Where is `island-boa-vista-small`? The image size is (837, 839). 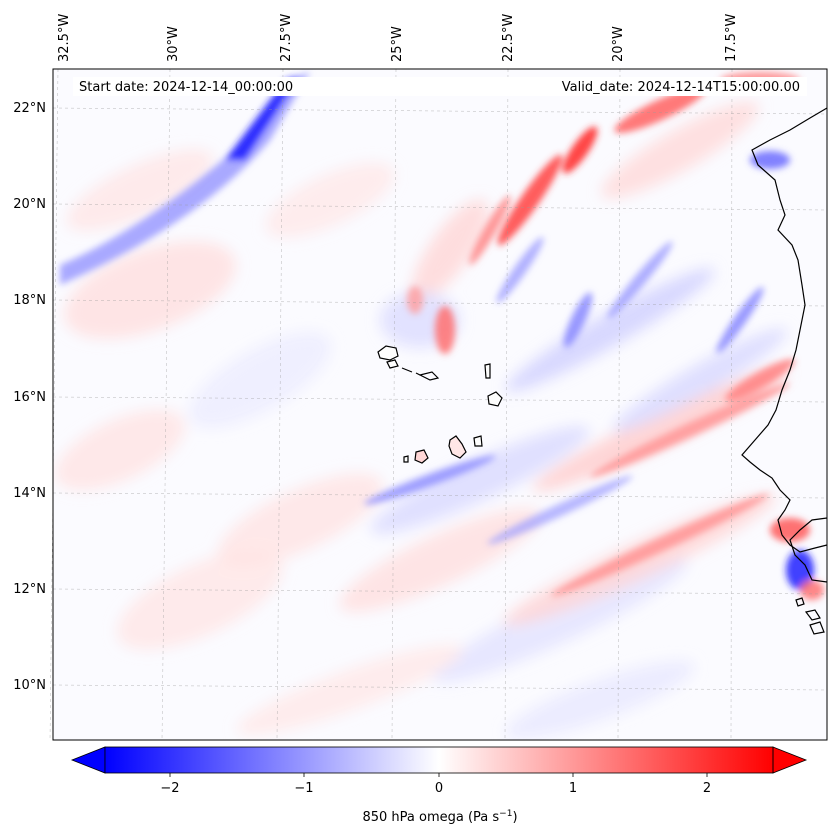 island-boa-vista-small is located at coordinates (429, 376).